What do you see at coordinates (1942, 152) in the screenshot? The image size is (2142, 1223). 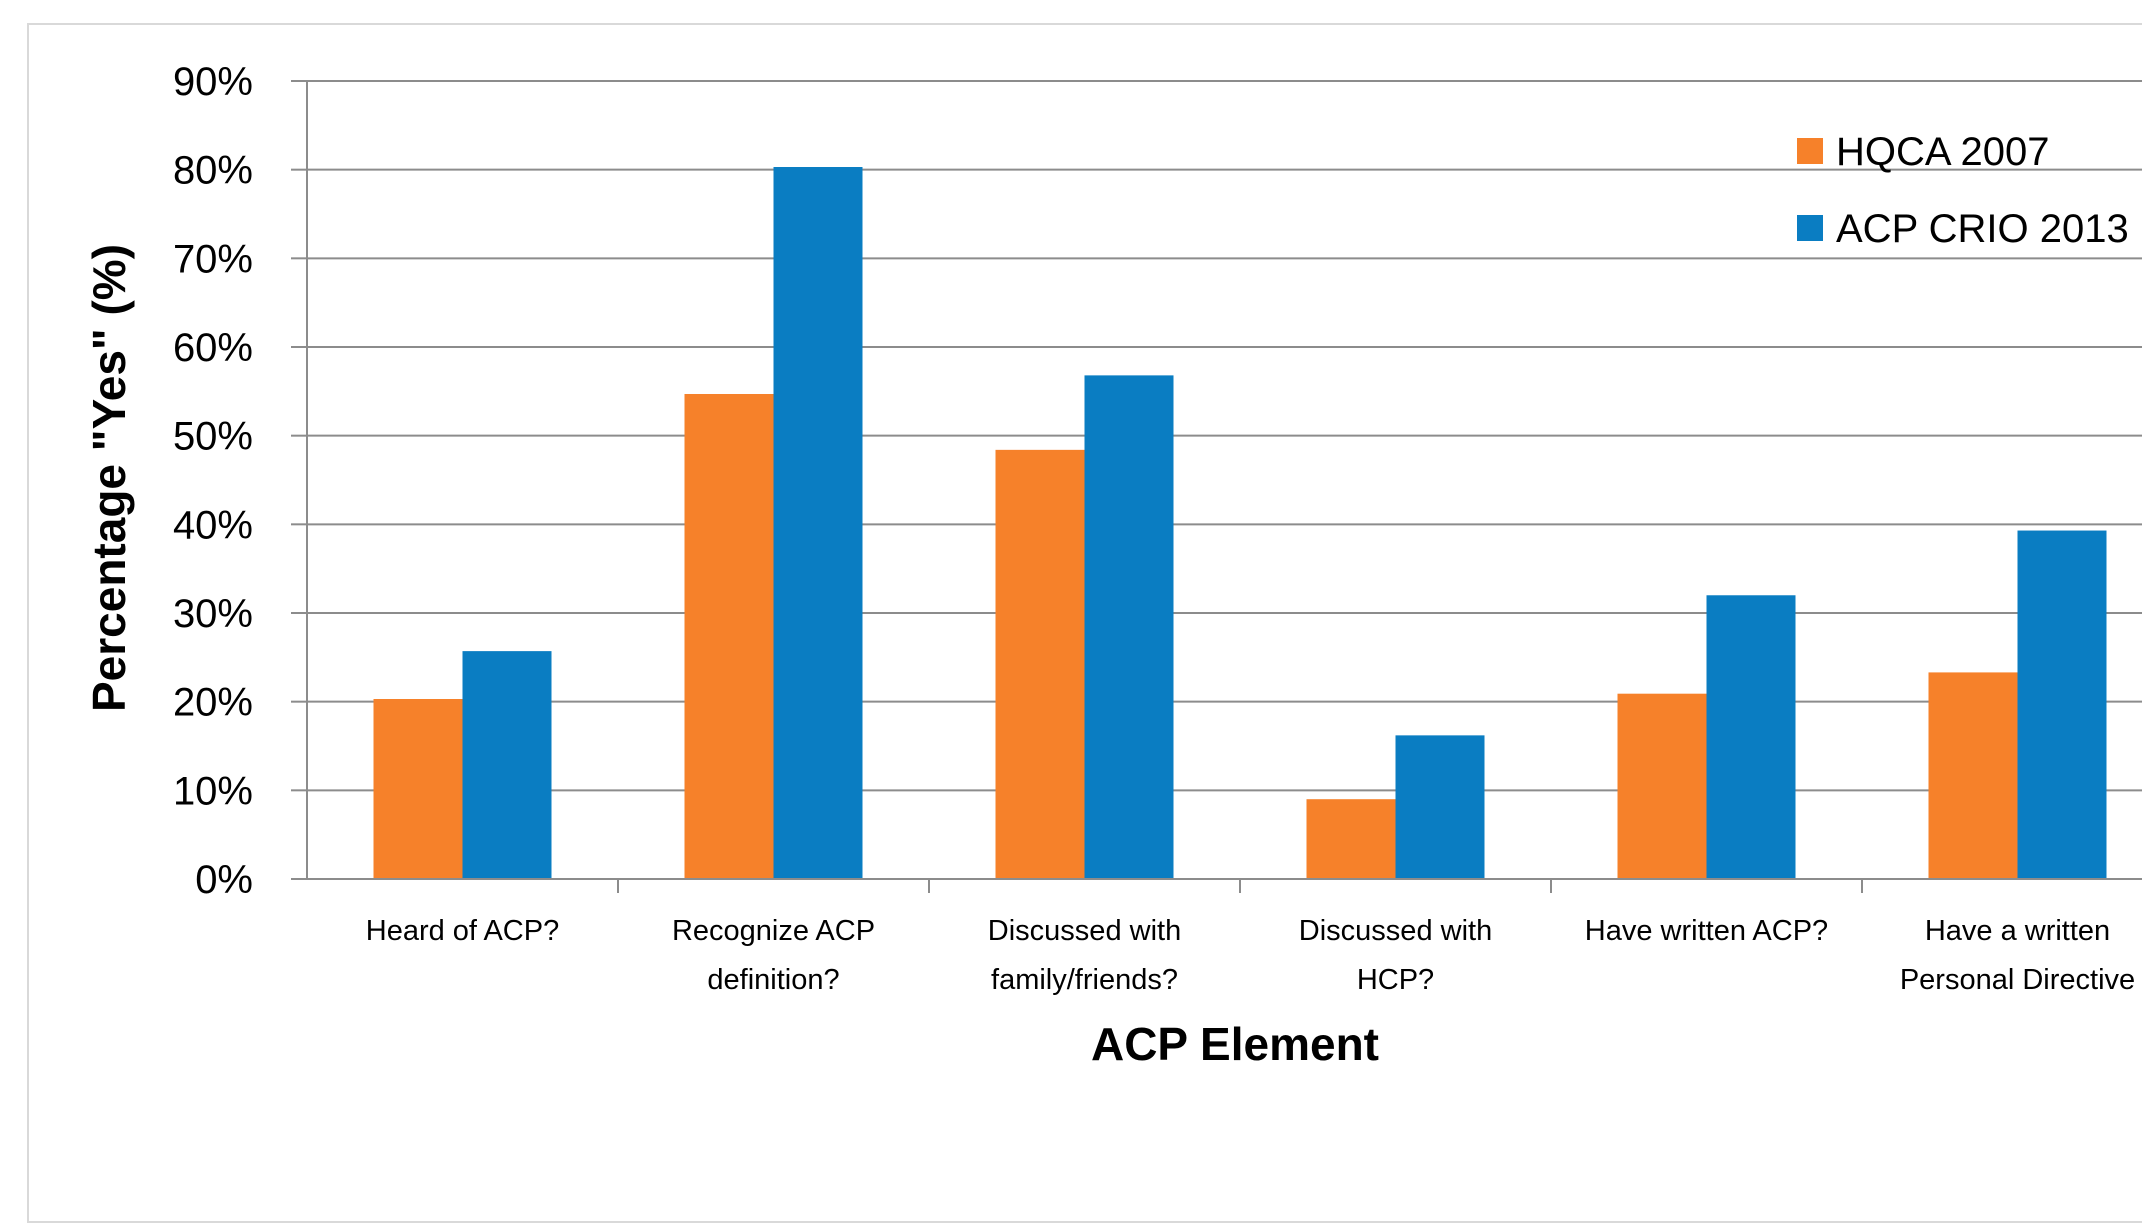 I see `legend-label: HQCA 2007` at bounding box center [1942, 152].